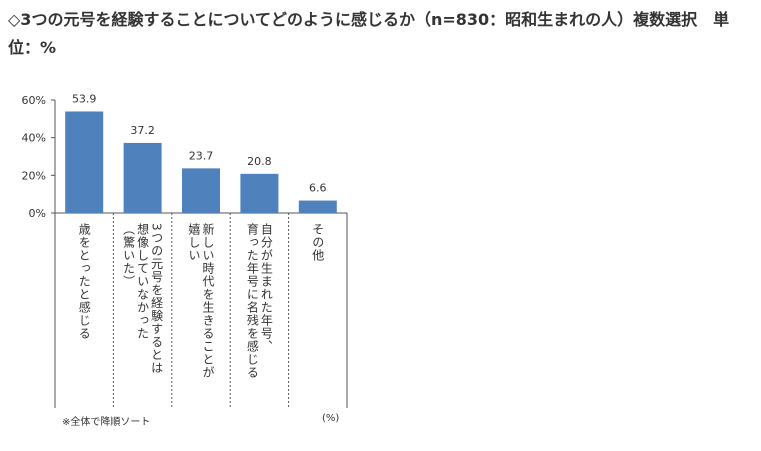  What do you see at coordinates (194, 242) in the screenshot?
I see `category-label: 嬉しい` at bounding box center [194, 242].